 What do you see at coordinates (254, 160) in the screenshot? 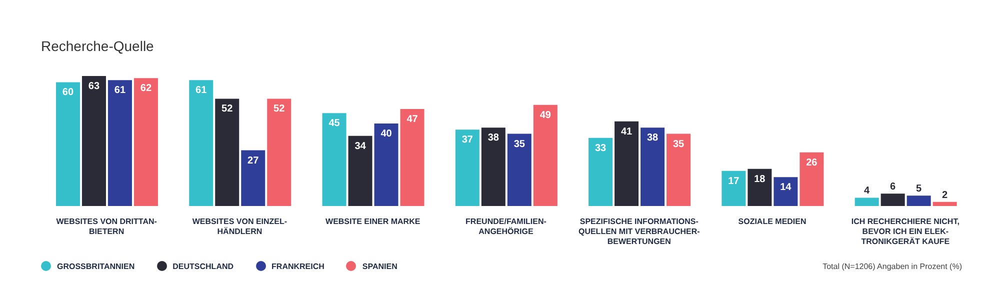
I see `data-label: 27` at bounding box center [254, 160].